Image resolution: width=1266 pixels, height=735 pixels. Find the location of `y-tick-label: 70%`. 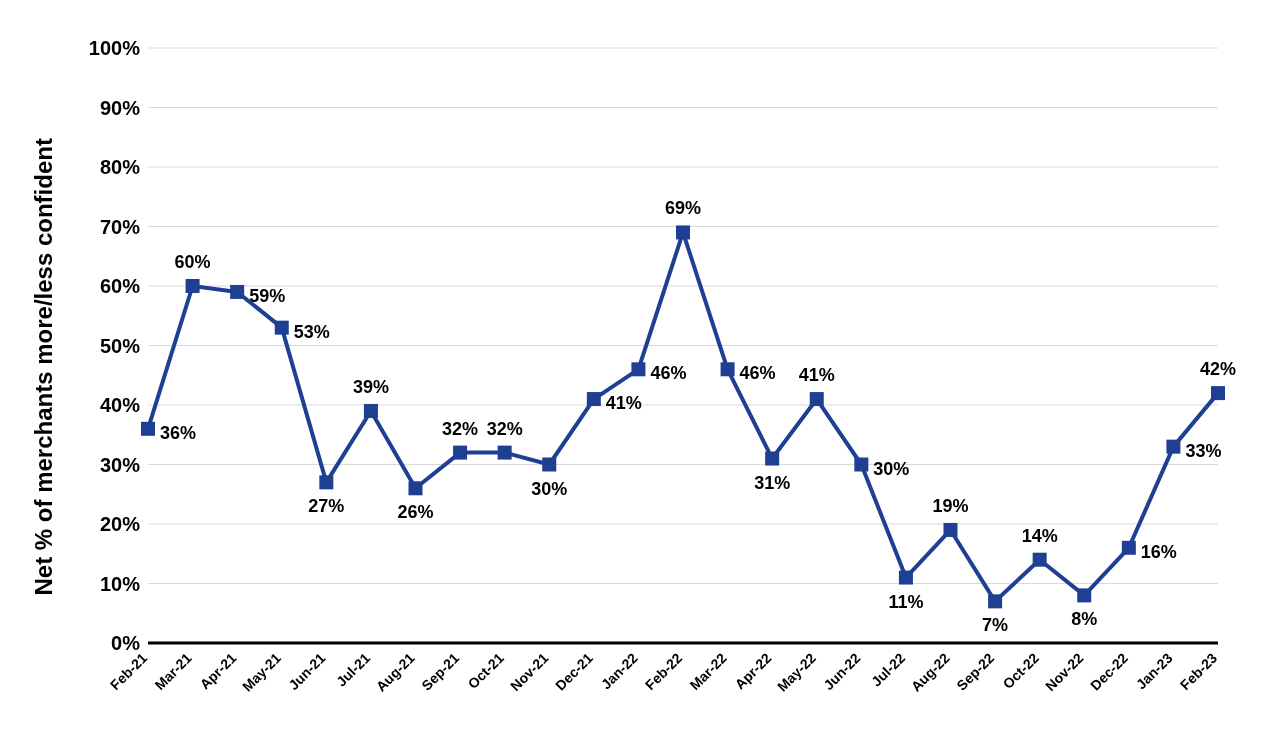

y-tick-label: 70% is located at coordinates (120, 226).